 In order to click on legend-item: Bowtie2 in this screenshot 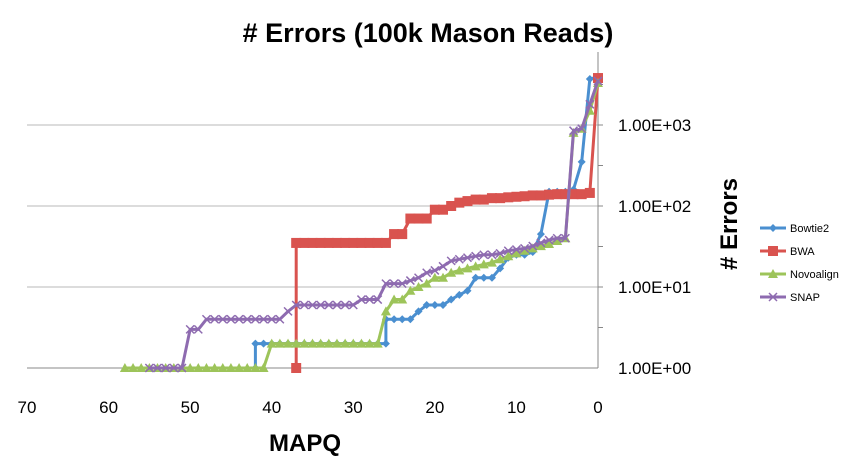, I will do `click(794, 229)`.